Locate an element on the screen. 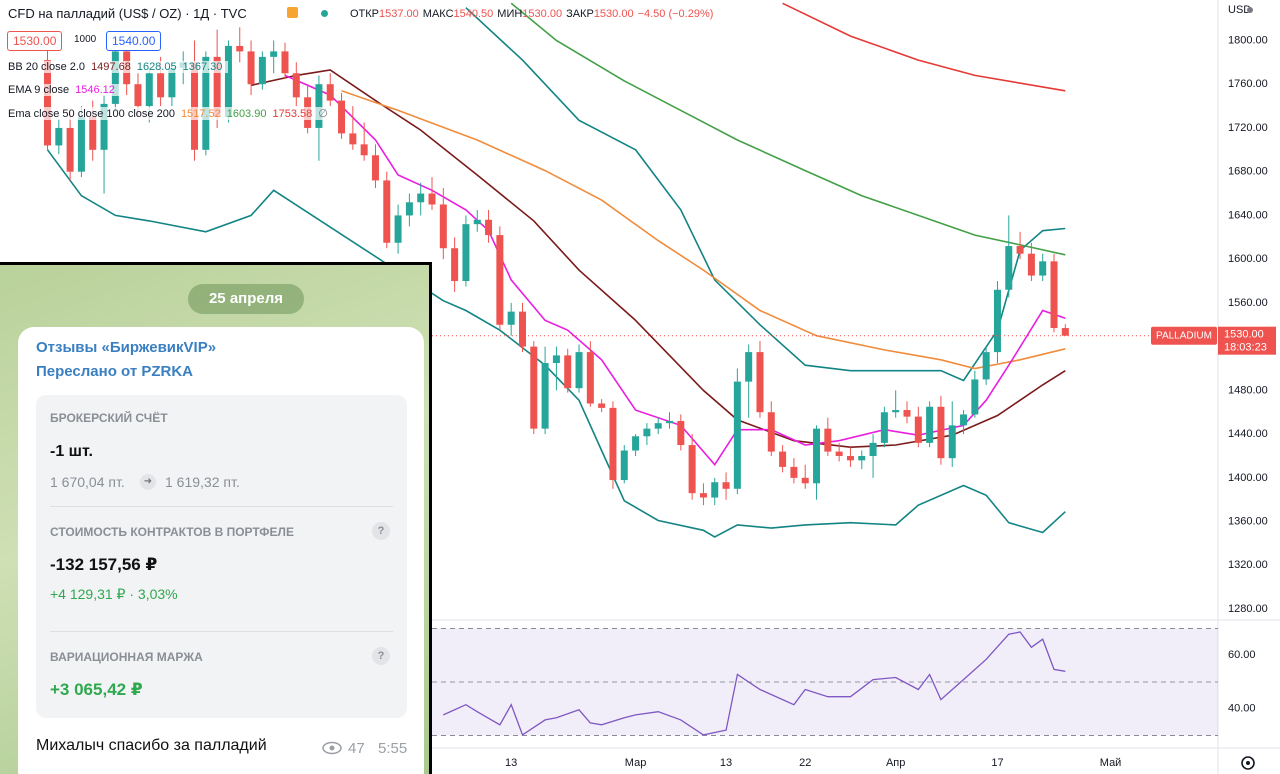  buy-button: 1540.00 is located at coordinates (134, 41).